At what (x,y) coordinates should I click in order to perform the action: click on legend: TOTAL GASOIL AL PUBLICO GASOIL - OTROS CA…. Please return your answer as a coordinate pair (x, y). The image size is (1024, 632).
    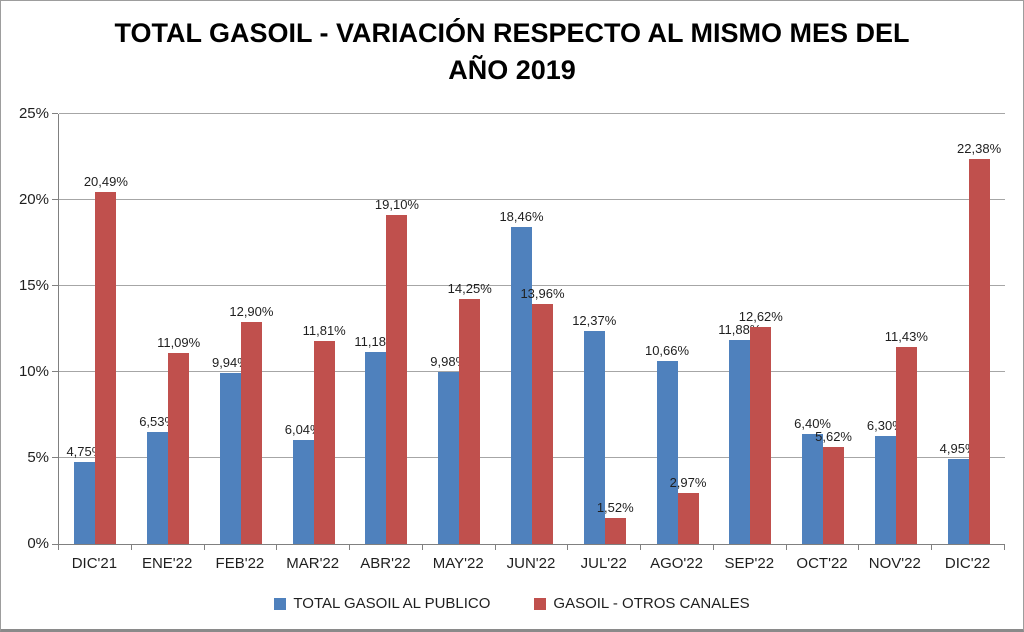
    Looking at the image, I should click on (512, 604).